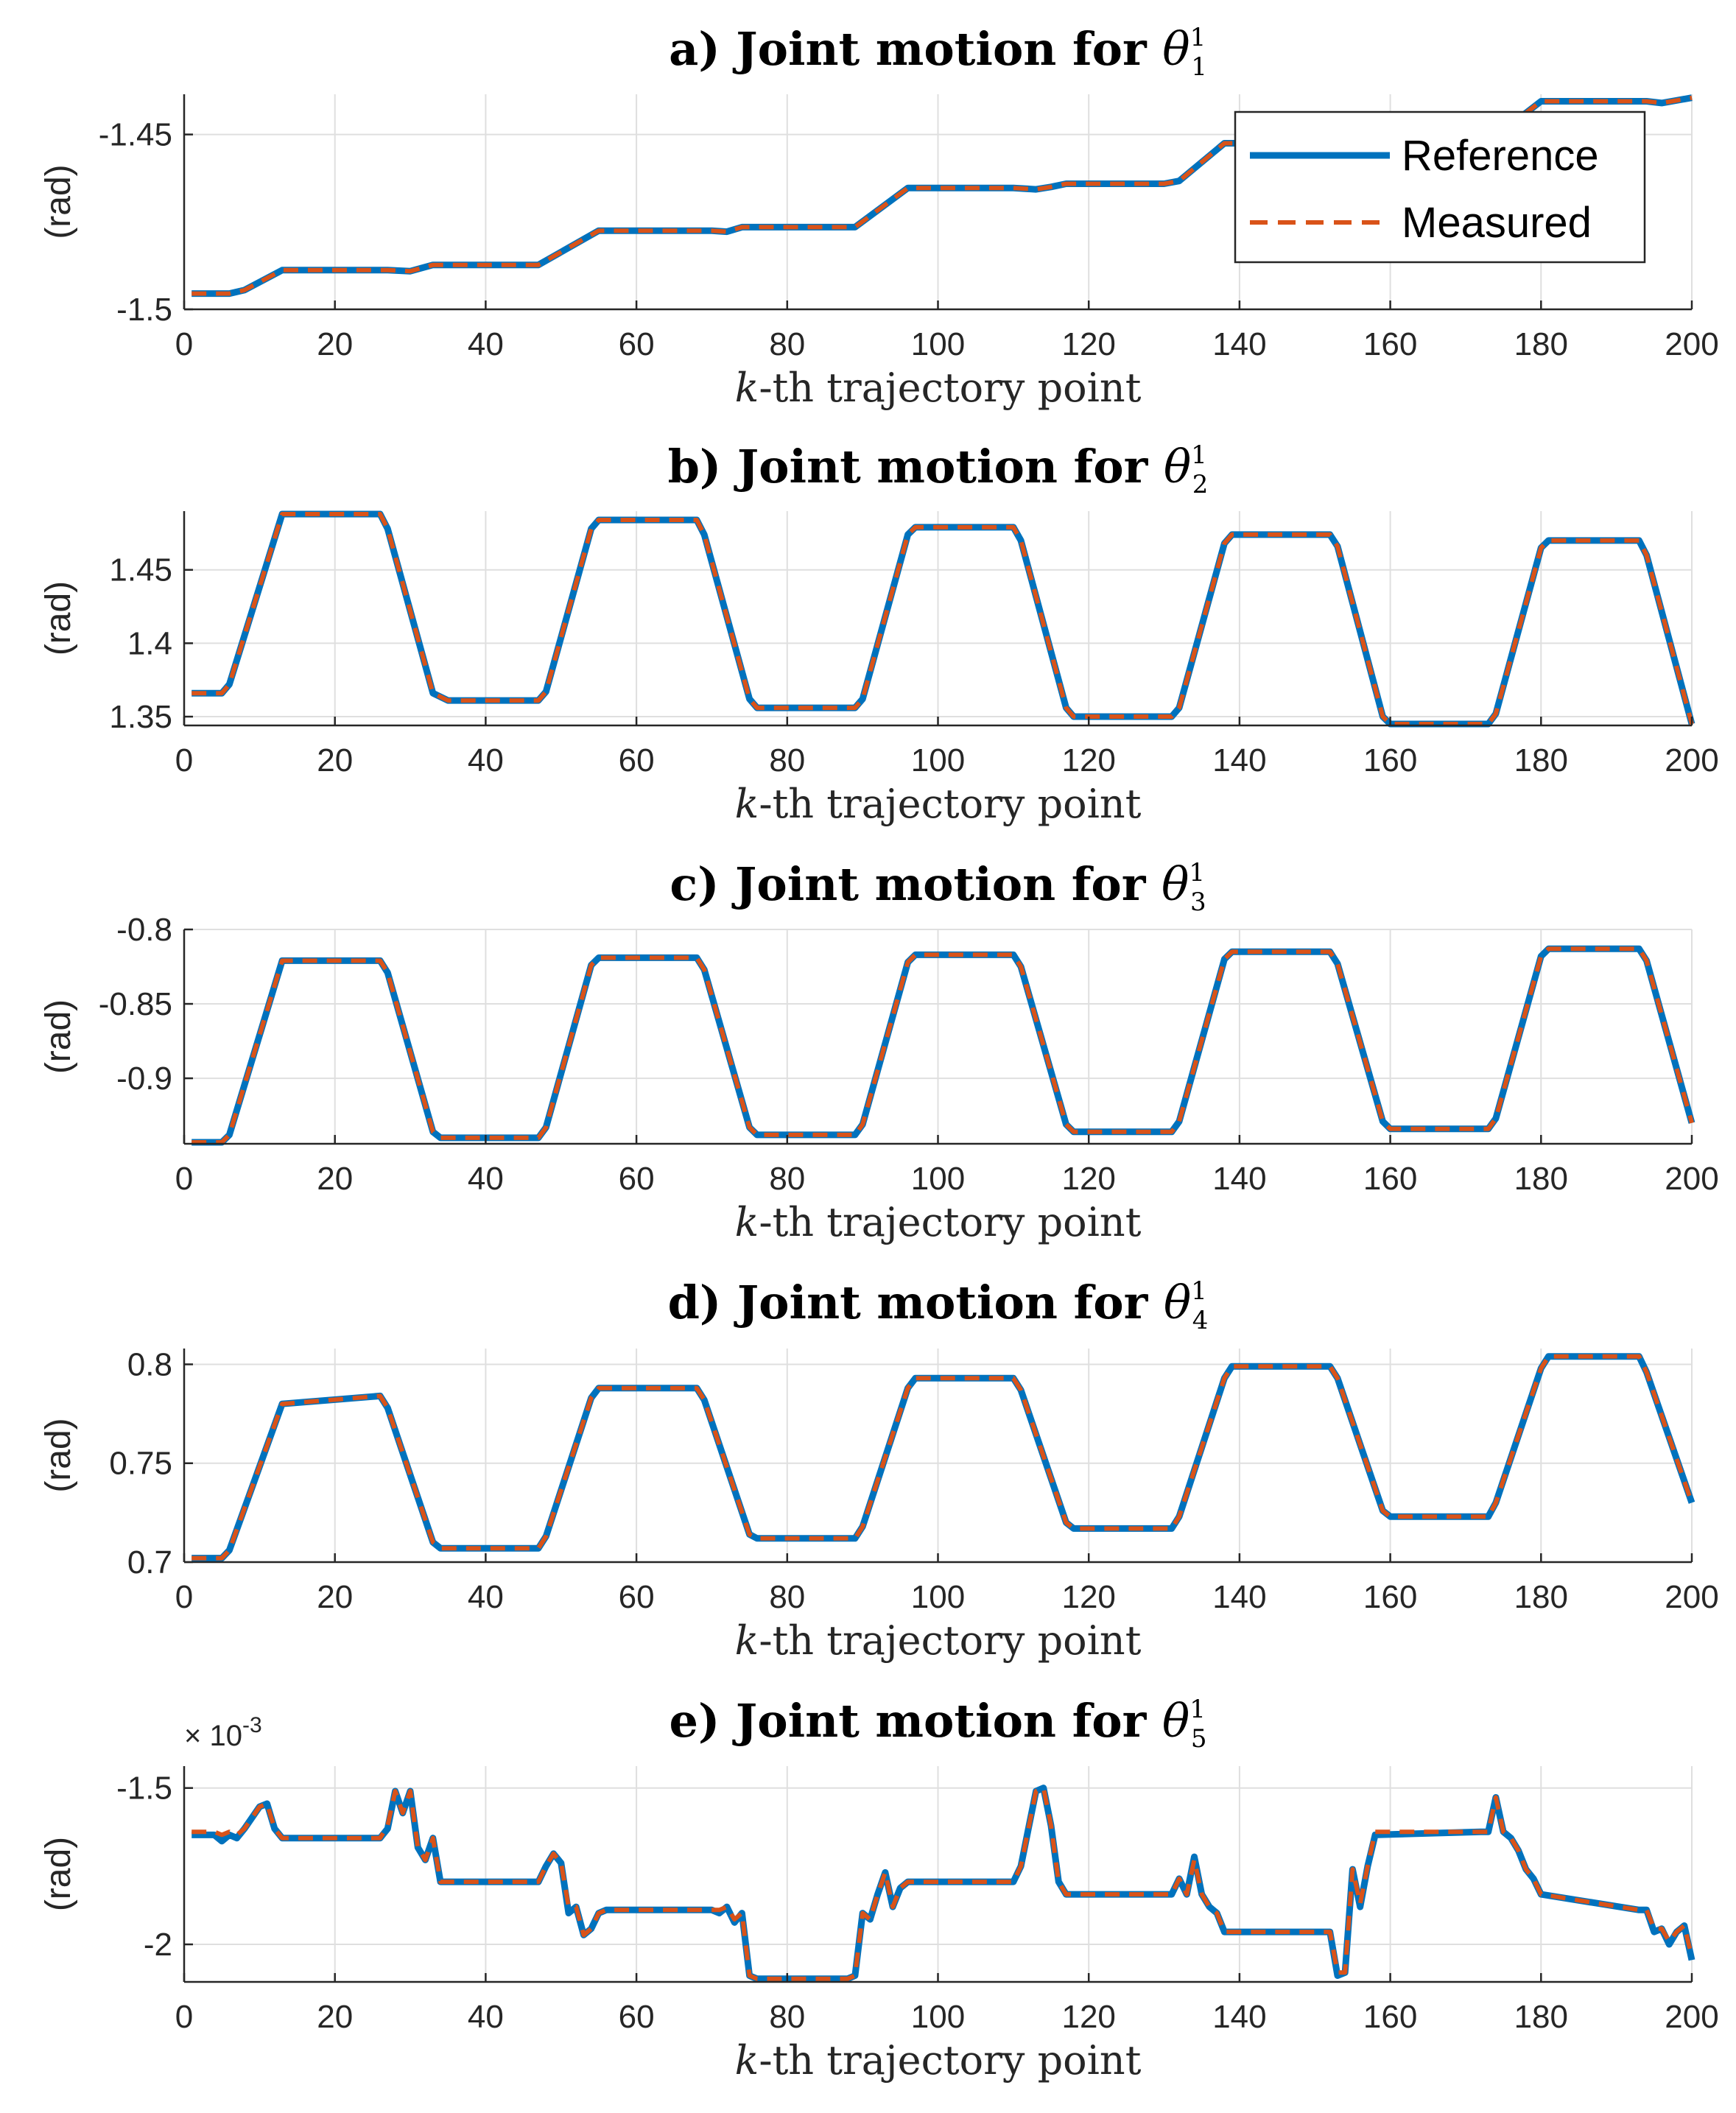 The image size is (1736, 2113). I want to click on chart-title: e) Joint motion for θ1 5, so click(938, 1724).